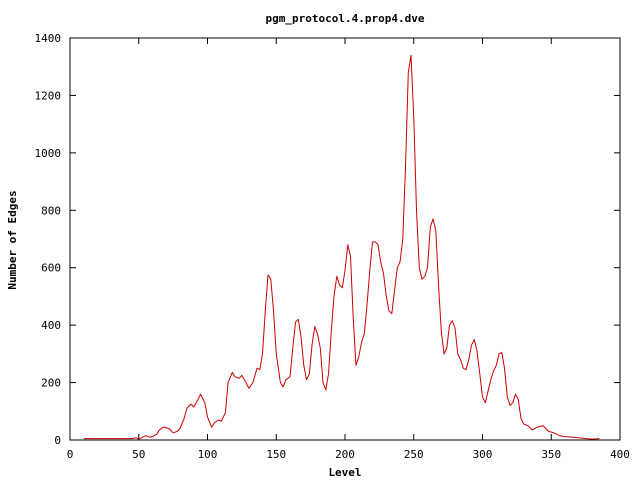 The image size is (640, 480). Describe the element at coordinates (138, 454) in the screenshot. I see `x-tick-label: 50` at that location.